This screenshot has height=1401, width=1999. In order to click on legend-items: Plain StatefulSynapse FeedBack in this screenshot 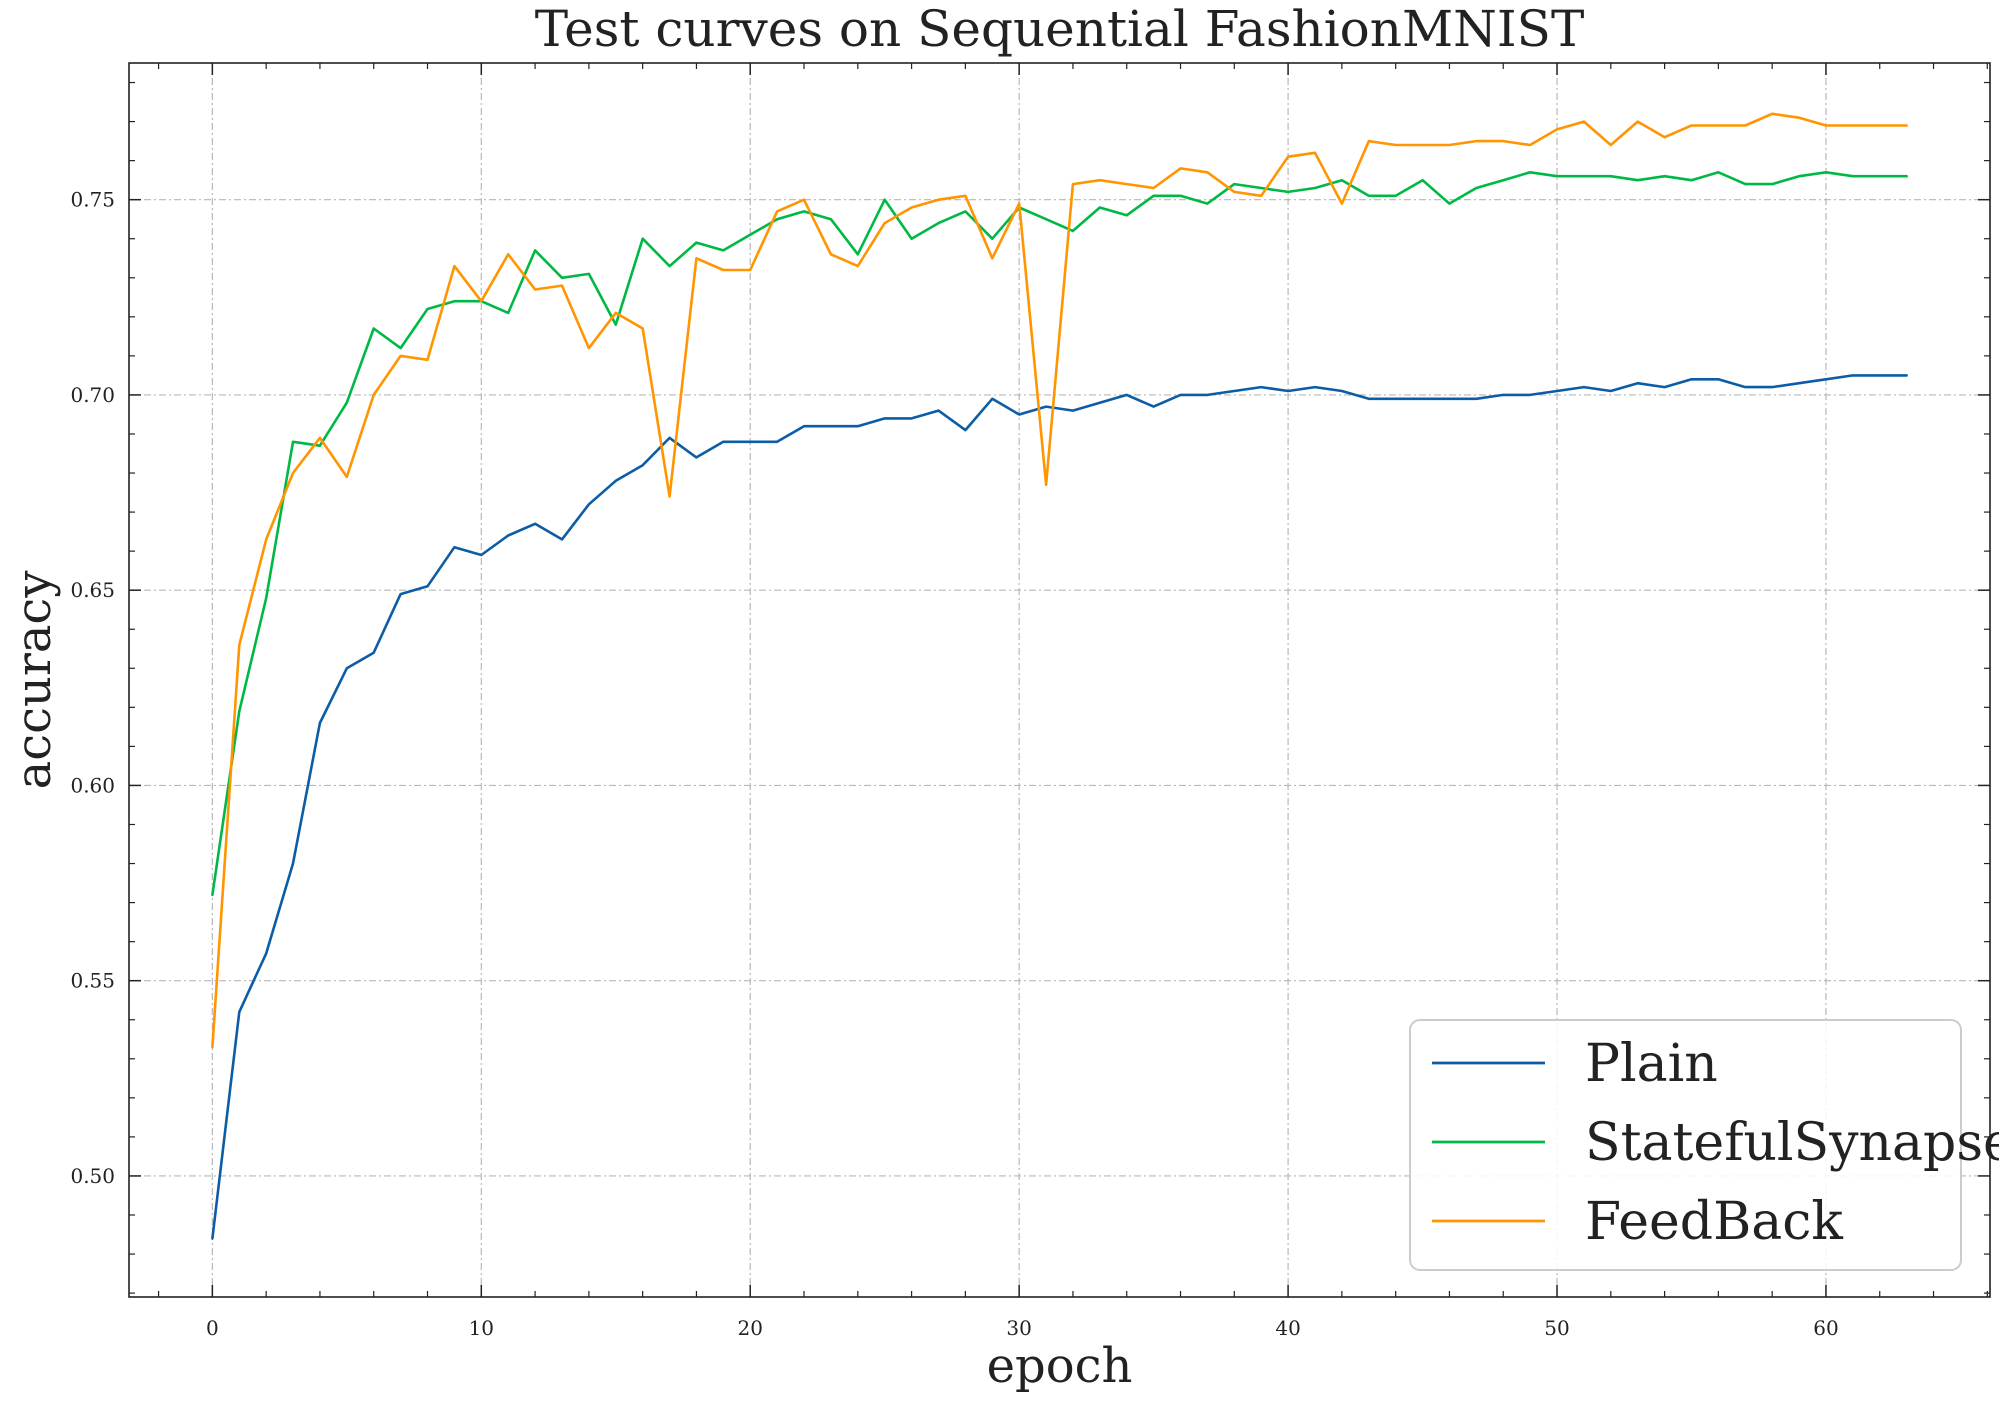, I will do `click(1715, 1143)`.